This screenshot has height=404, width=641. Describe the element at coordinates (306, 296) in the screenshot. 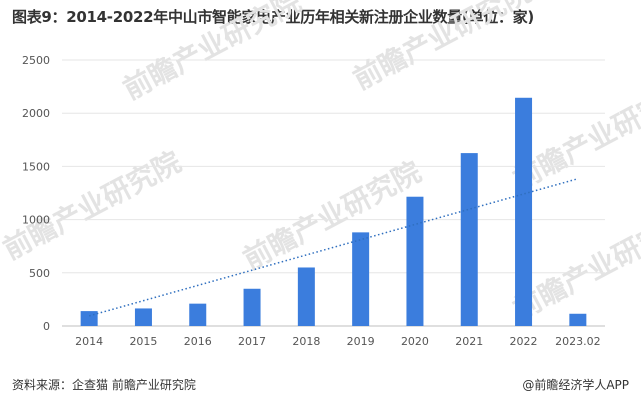

I see `bar-2018` at that location.